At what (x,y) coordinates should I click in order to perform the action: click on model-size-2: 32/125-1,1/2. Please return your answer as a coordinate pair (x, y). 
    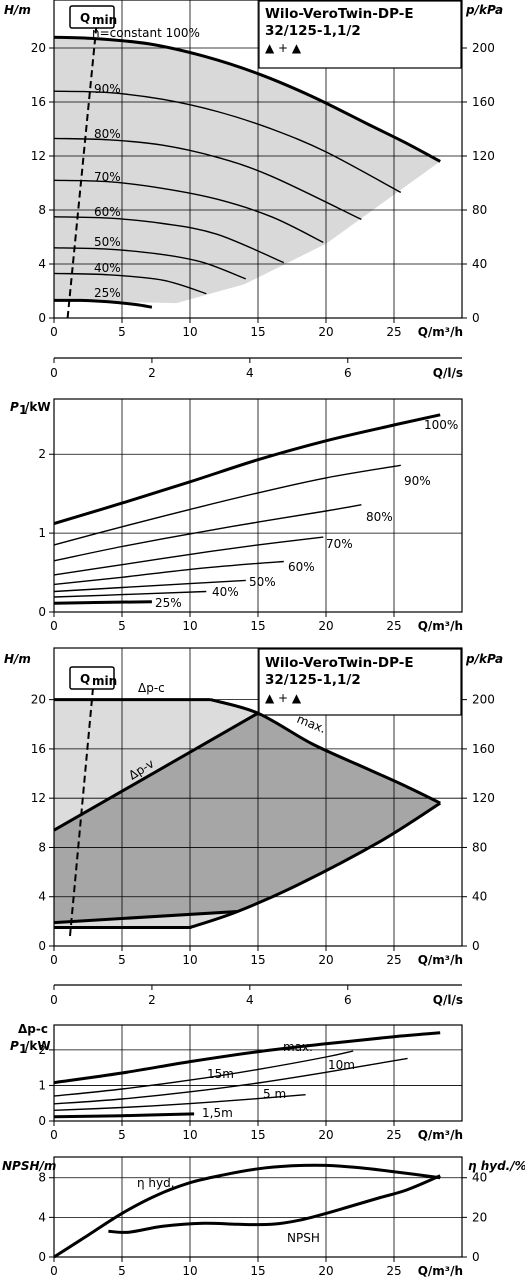
    Looking at the image, I should click on (313, 680).